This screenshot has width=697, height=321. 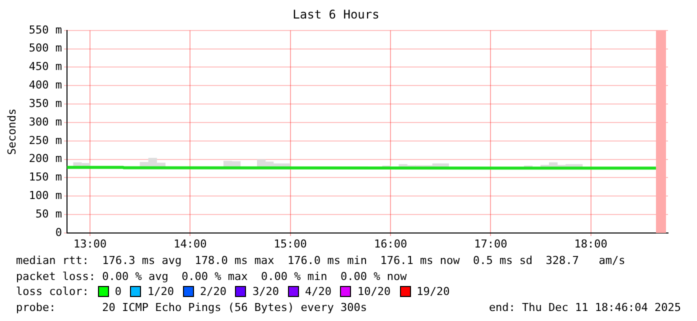 I want to click on y-tick-label: 0, so click(x=58, y=232).